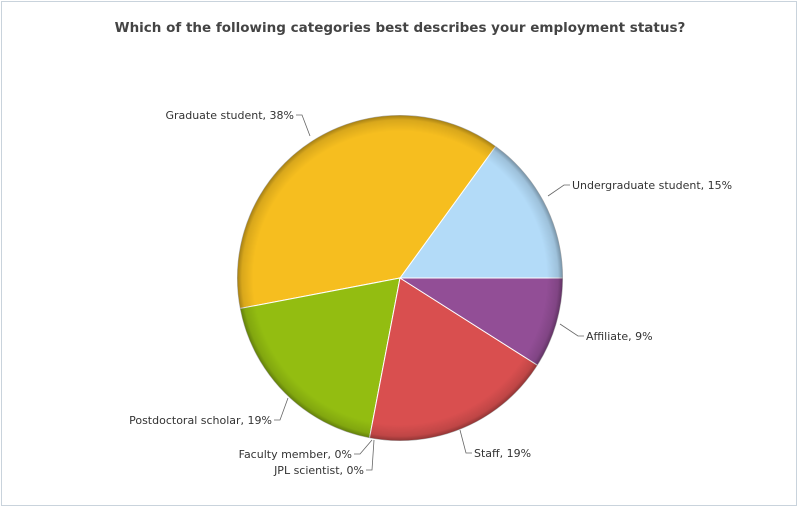 The width and height of the screenshot is (800, 509). What do you see at coordinates (200, 420) in the screenshot?
I see `label-postdoctoral: Postdoctoral scholar, 19%` at bounding box center [200, 420].